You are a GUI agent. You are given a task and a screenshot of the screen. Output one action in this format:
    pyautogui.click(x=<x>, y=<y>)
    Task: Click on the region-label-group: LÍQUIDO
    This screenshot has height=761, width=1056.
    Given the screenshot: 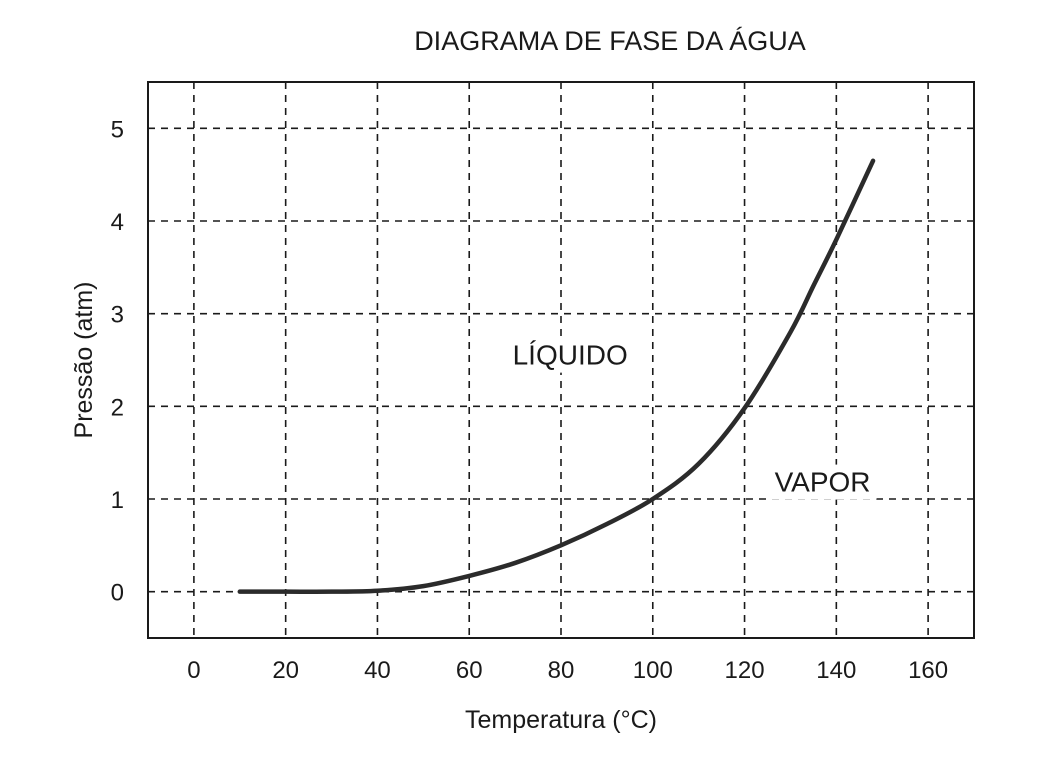 What is the action you would take?
    pyautogui.click(x=570, y=355)
    